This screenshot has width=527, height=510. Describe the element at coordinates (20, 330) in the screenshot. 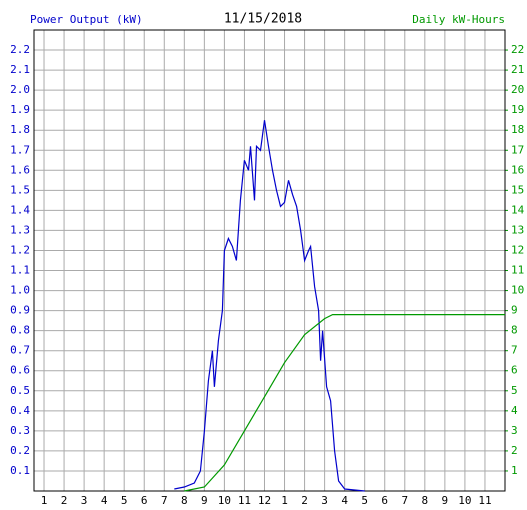

I see `y-tick-label: 0.8` at that location.